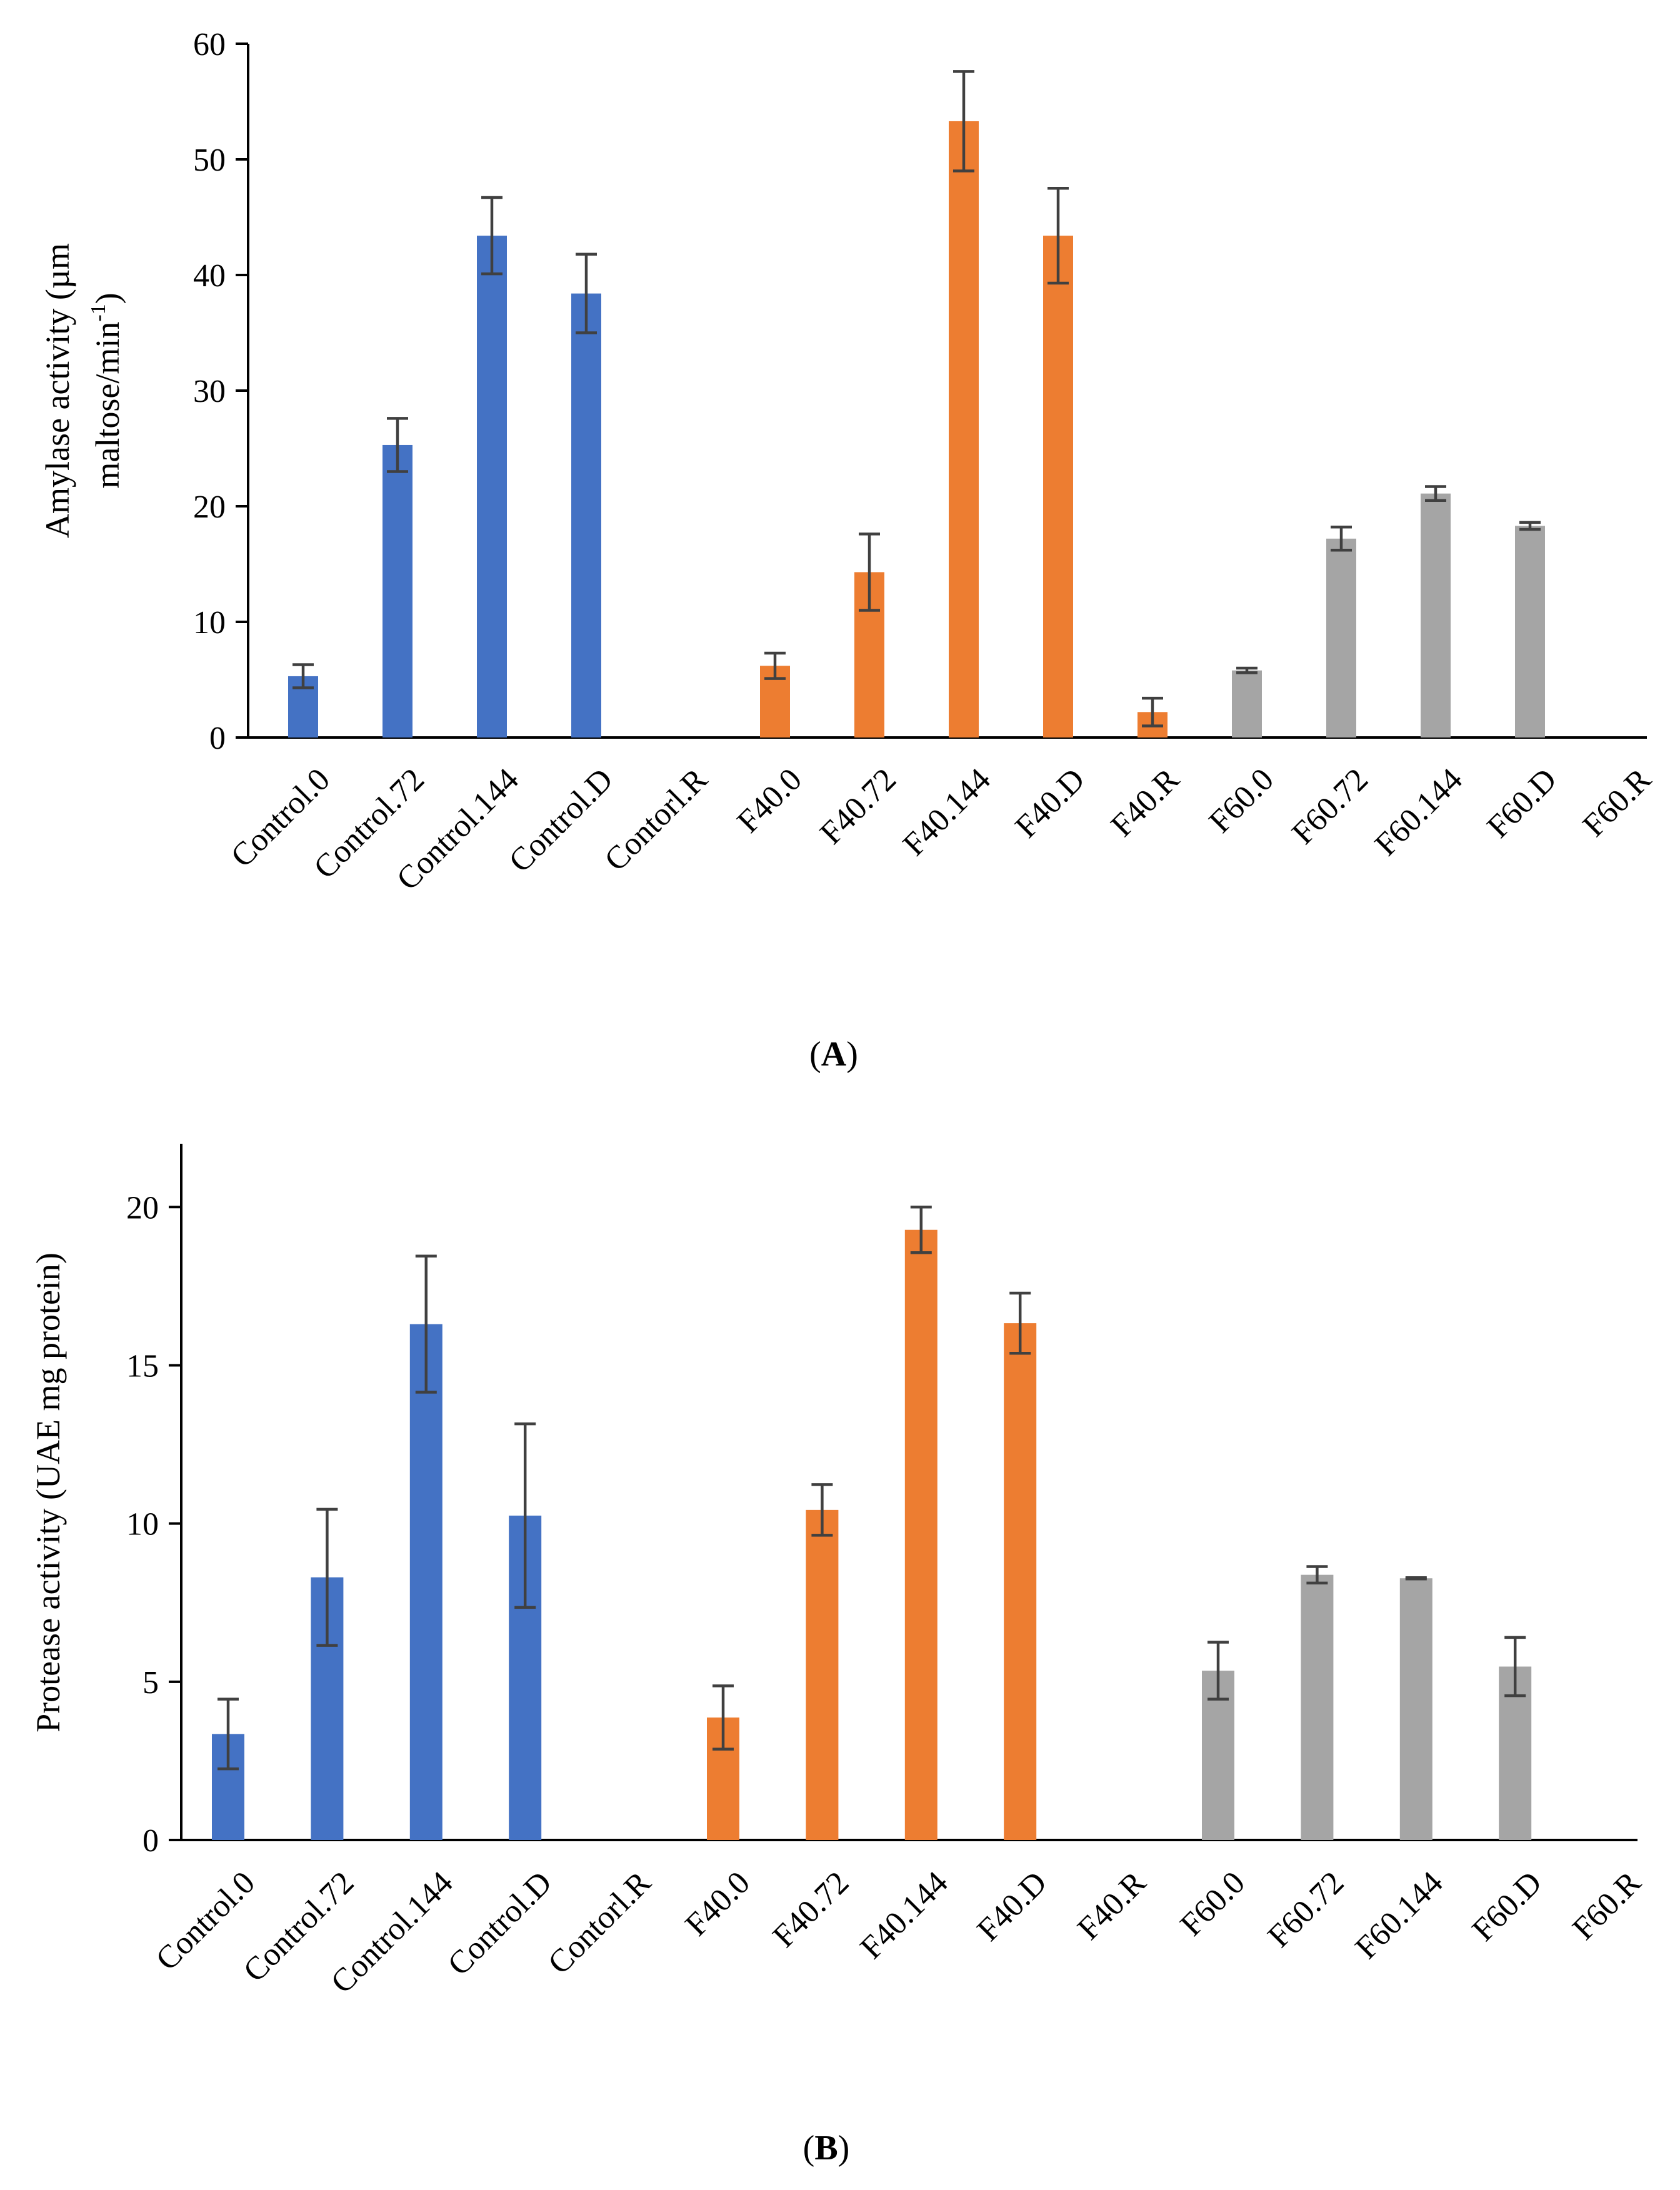 Image resolution: width=1680 pixels, height=2190 pixels. What do you see at coordinates (57, 391) in the screenshot?
I see `y-axis-title: Amylase activity (µm` at bounding box center [57, 391].